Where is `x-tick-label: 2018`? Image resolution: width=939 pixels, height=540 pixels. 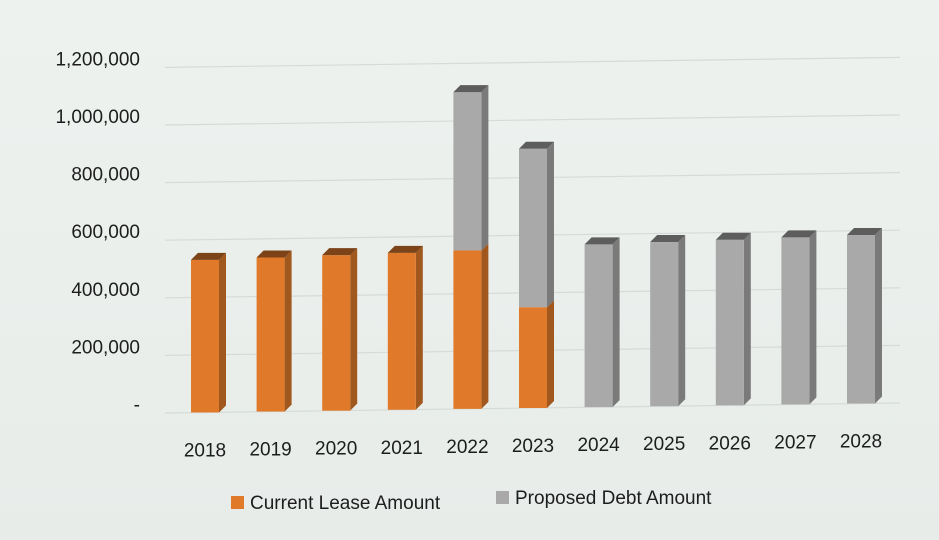
x-tick-label: 2018 is located at coordinates (205, 450).